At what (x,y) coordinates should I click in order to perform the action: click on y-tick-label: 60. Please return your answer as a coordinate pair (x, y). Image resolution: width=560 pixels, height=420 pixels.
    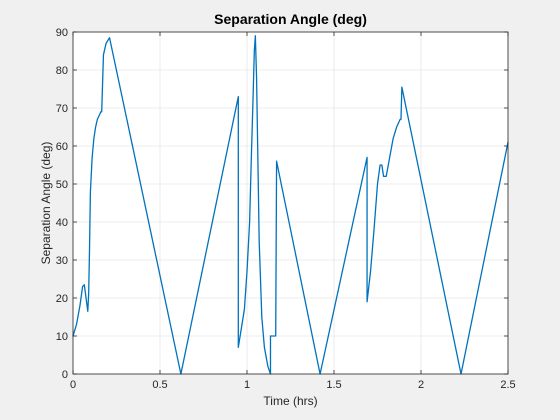
    Looking at the image, I should click on (62, 147).